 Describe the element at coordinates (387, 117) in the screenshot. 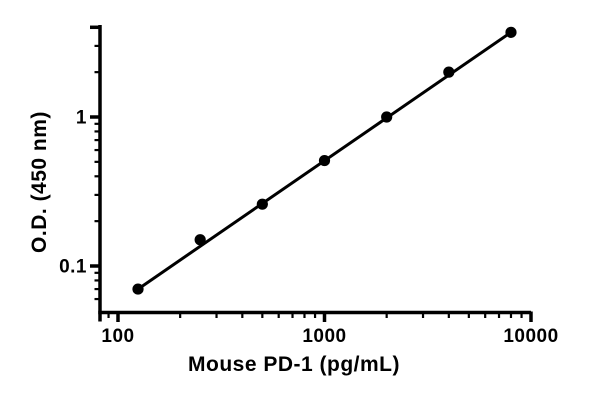

I see `data-point-2000` at that location.